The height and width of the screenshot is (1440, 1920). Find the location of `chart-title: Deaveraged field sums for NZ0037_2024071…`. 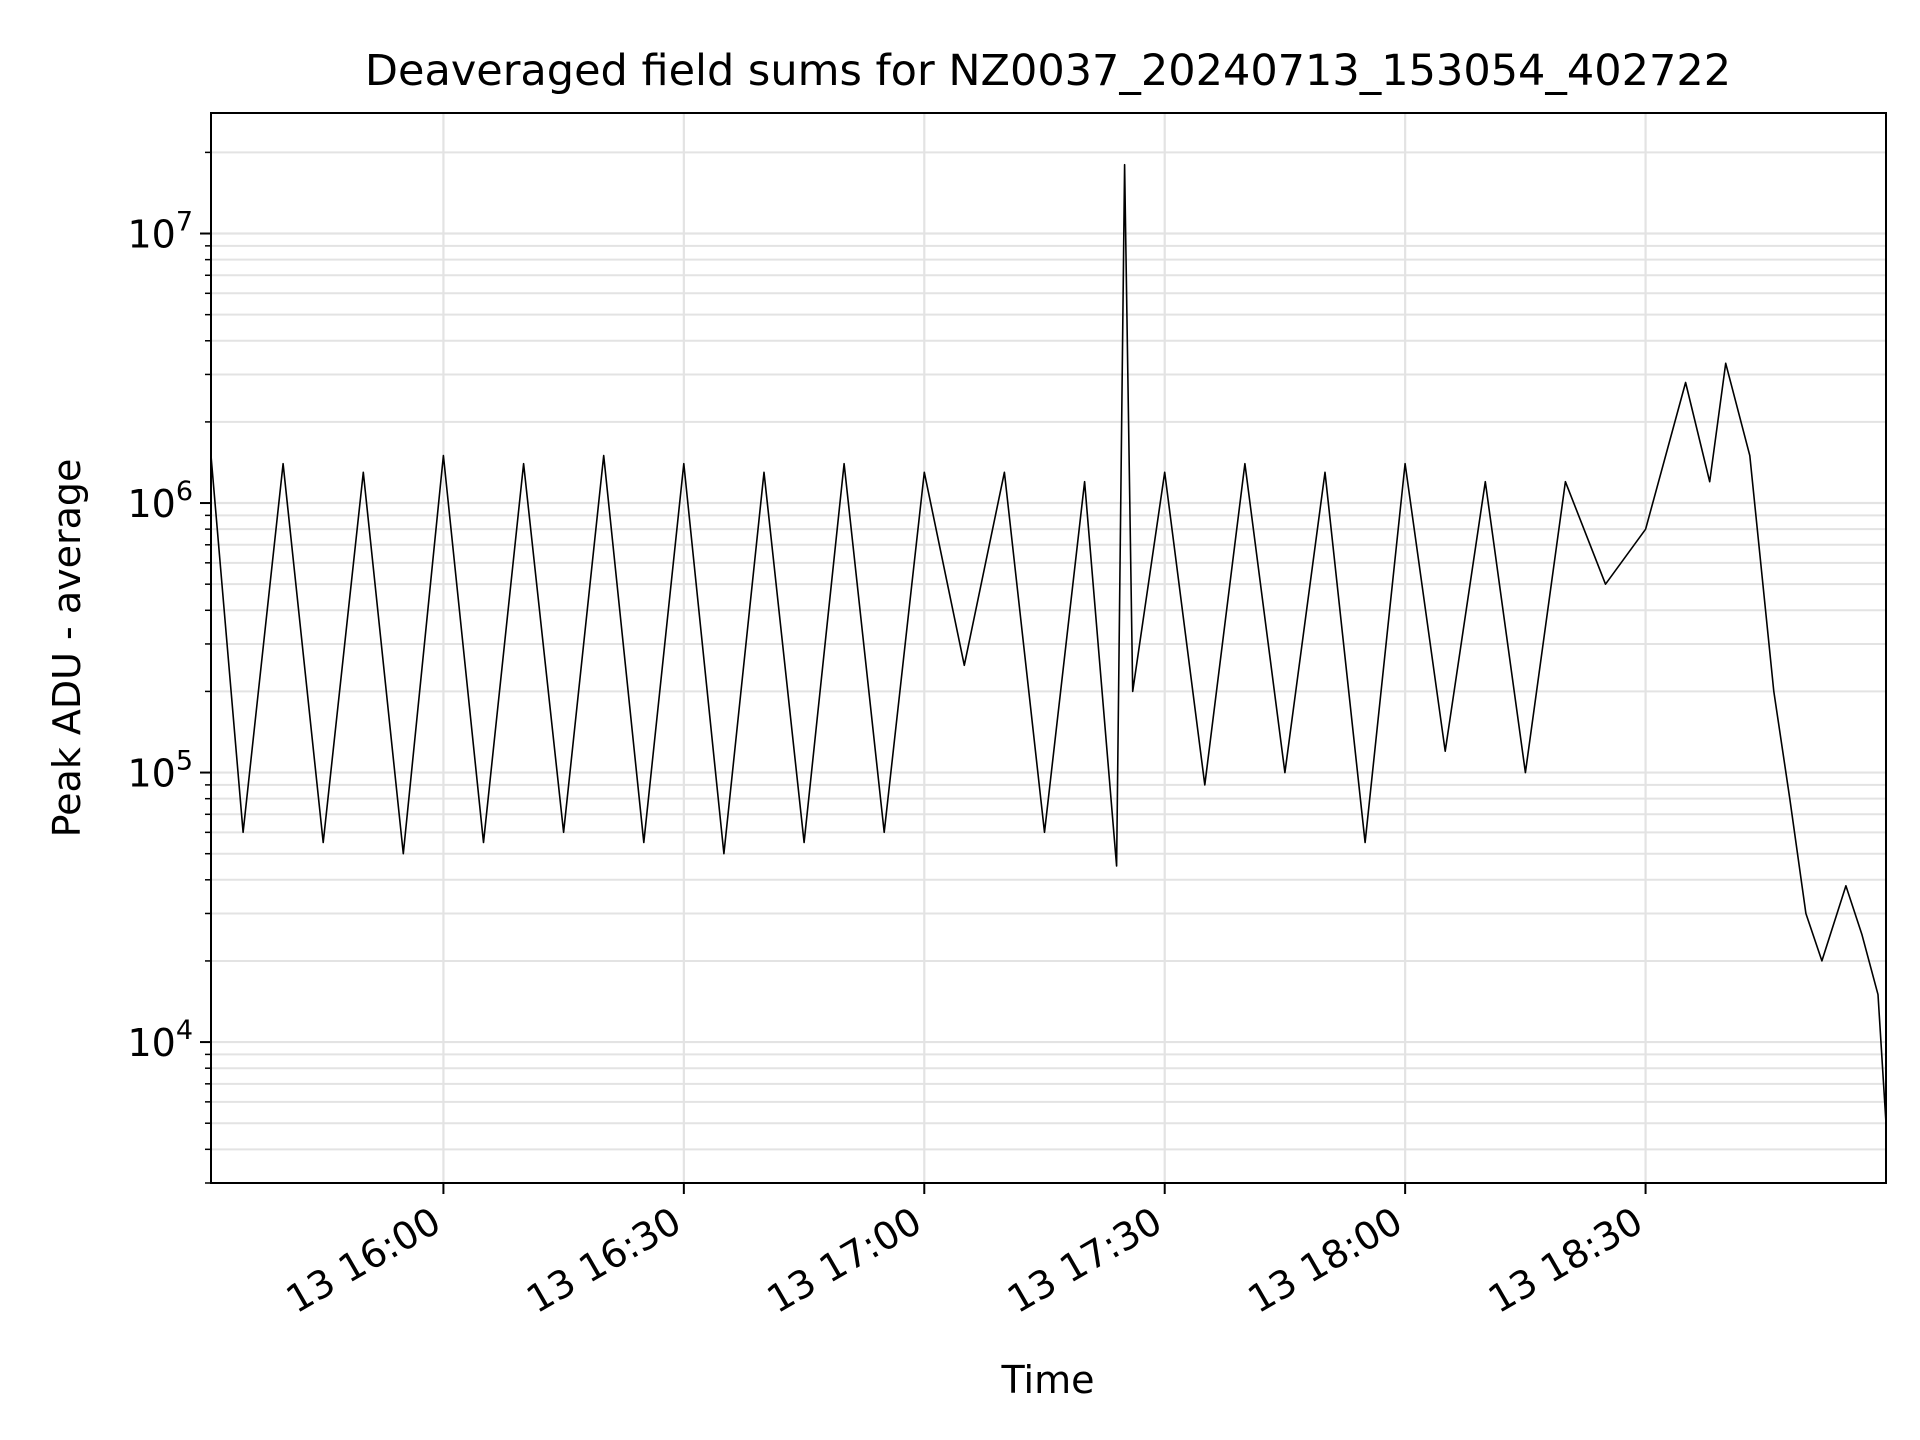

chart-title: Deaveraged field sums for NZ0037_2024071… is located at coordinates (1048, 71).